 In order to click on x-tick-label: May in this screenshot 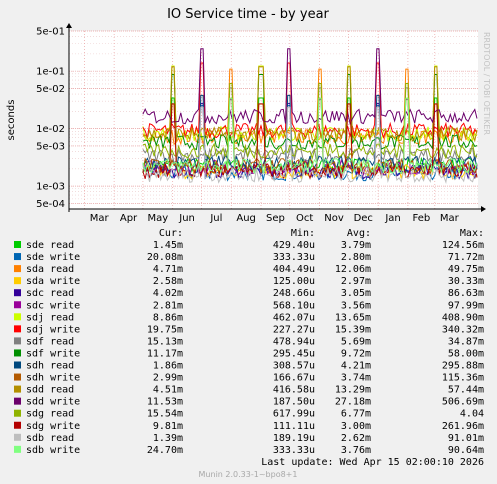, I will do `click(157, 218)`.